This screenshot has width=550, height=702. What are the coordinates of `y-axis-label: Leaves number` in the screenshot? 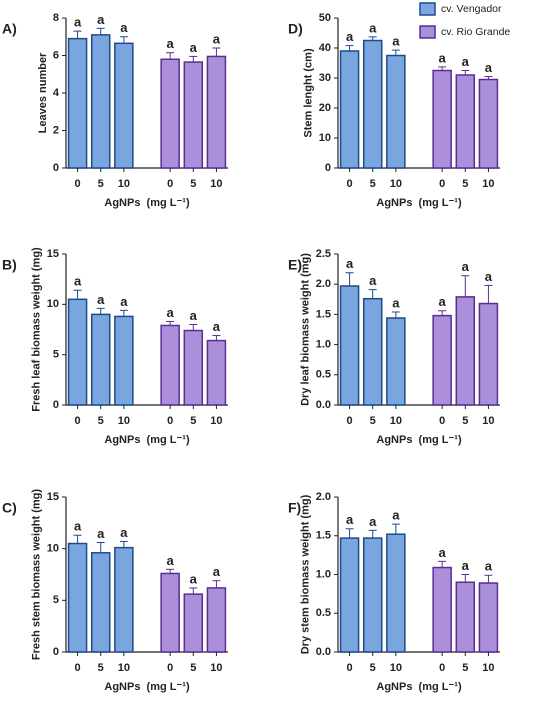 It's located at (43, 92).